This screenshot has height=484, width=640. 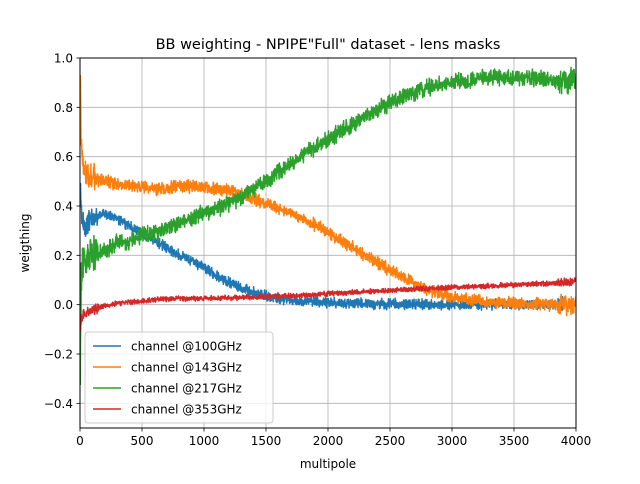 I want to click on x-tick-label: 3000, so click(x=452, y=441).